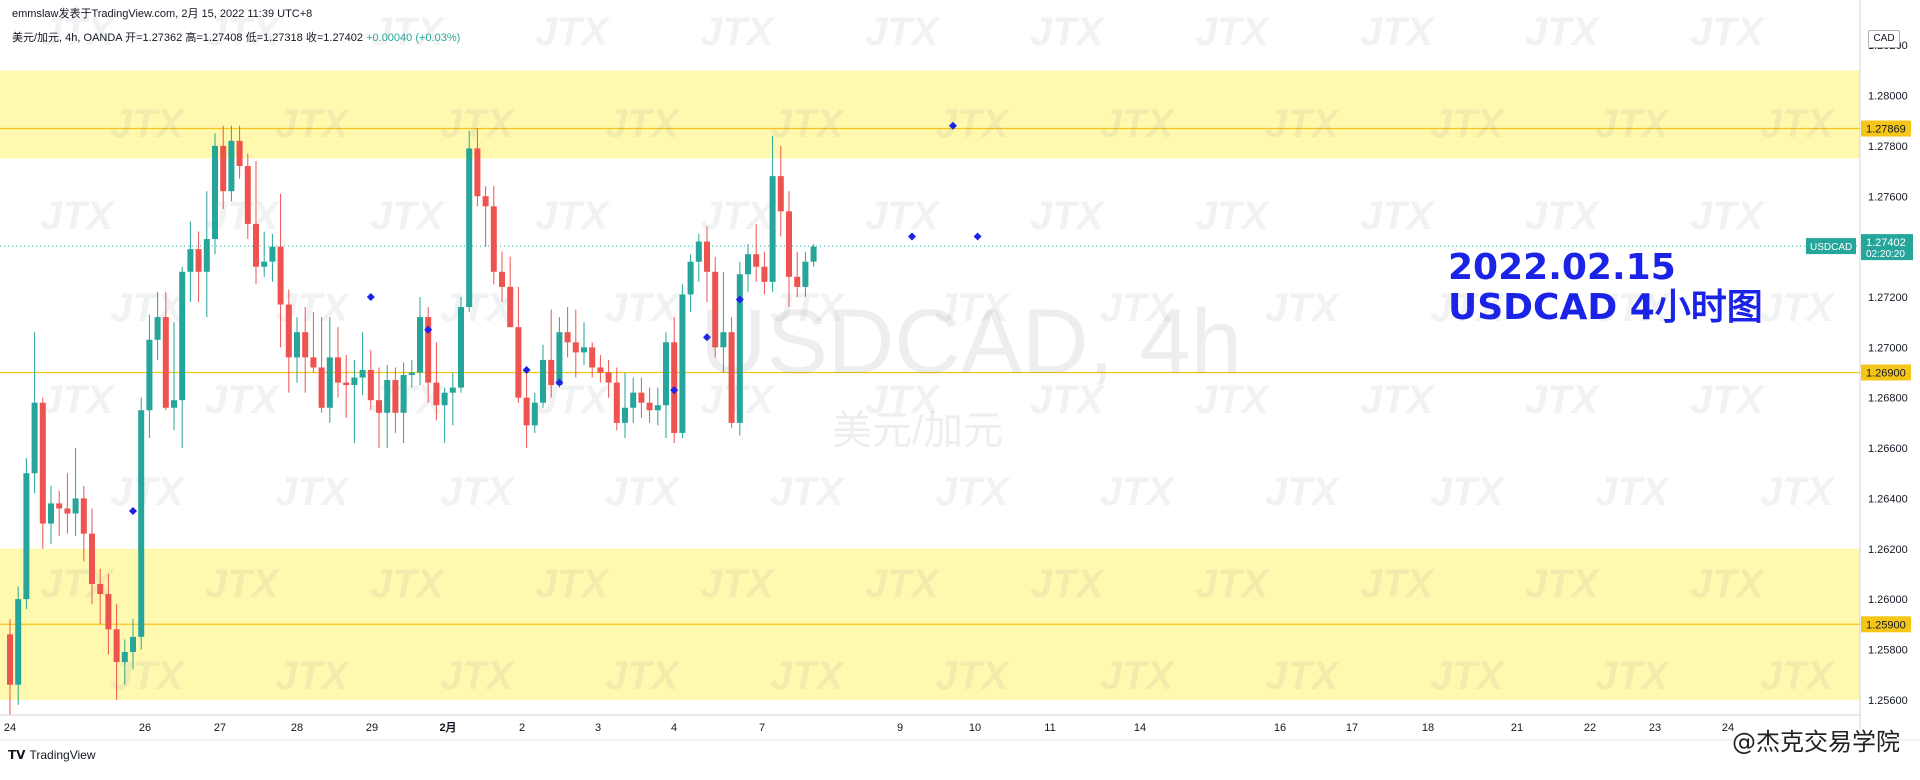  What do you see at coordinates (52, 755) in the screenshot?
I see `tradingview-logo: 𝗧𝗩 TradingView` at bounding box center [52, 755].